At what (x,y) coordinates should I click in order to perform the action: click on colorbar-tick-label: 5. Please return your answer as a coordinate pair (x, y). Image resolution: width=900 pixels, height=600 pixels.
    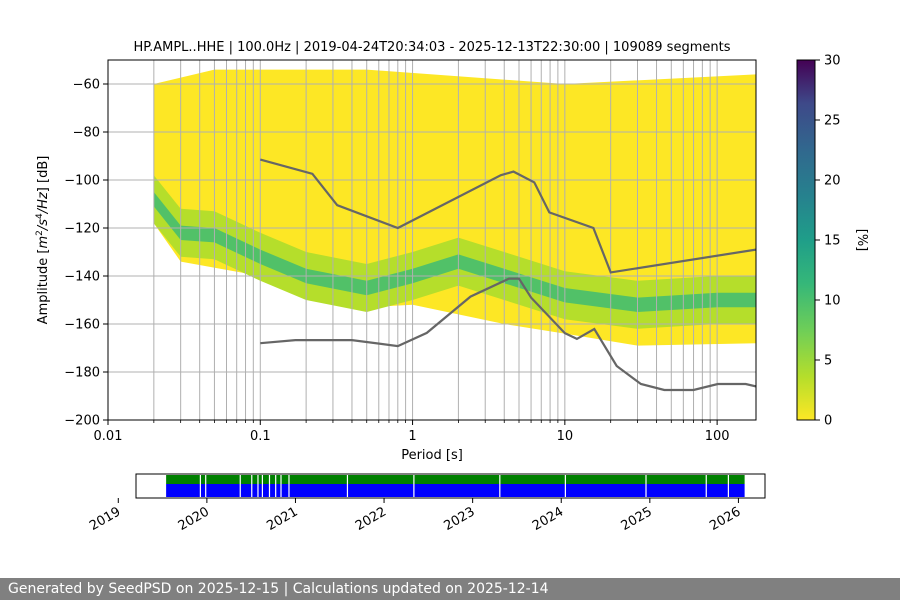
    Looking at the image, I should click on (828, 361).